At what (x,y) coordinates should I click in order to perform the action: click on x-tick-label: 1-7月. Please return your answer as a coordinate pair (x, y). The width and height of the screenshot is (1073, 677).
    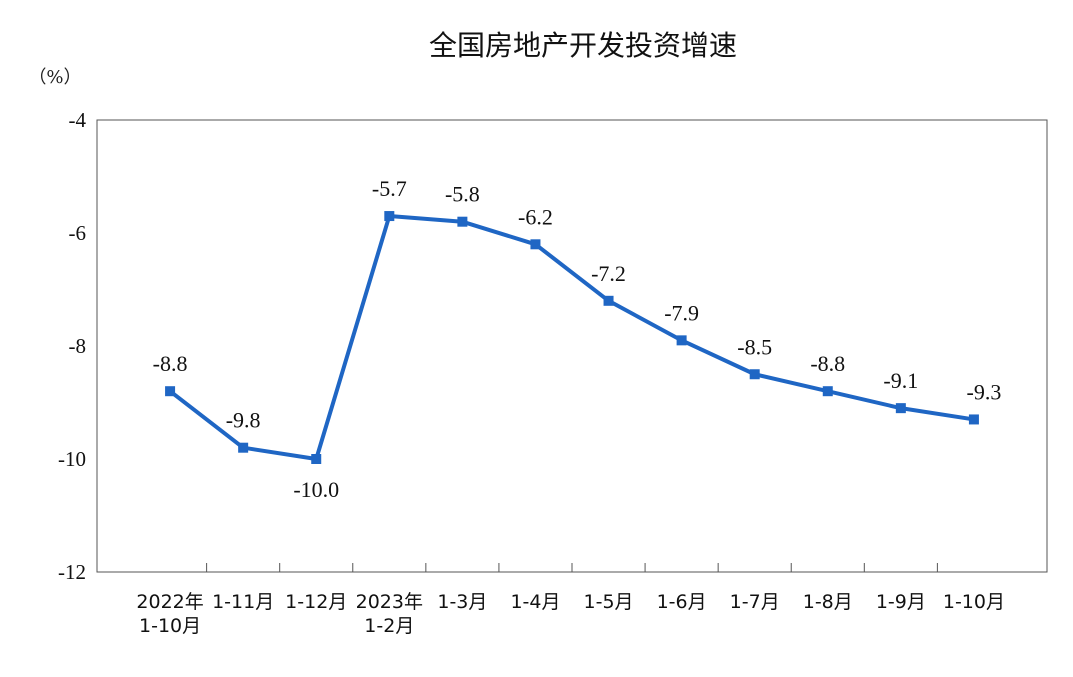
    Looking at the image, I should click on (755, 602).